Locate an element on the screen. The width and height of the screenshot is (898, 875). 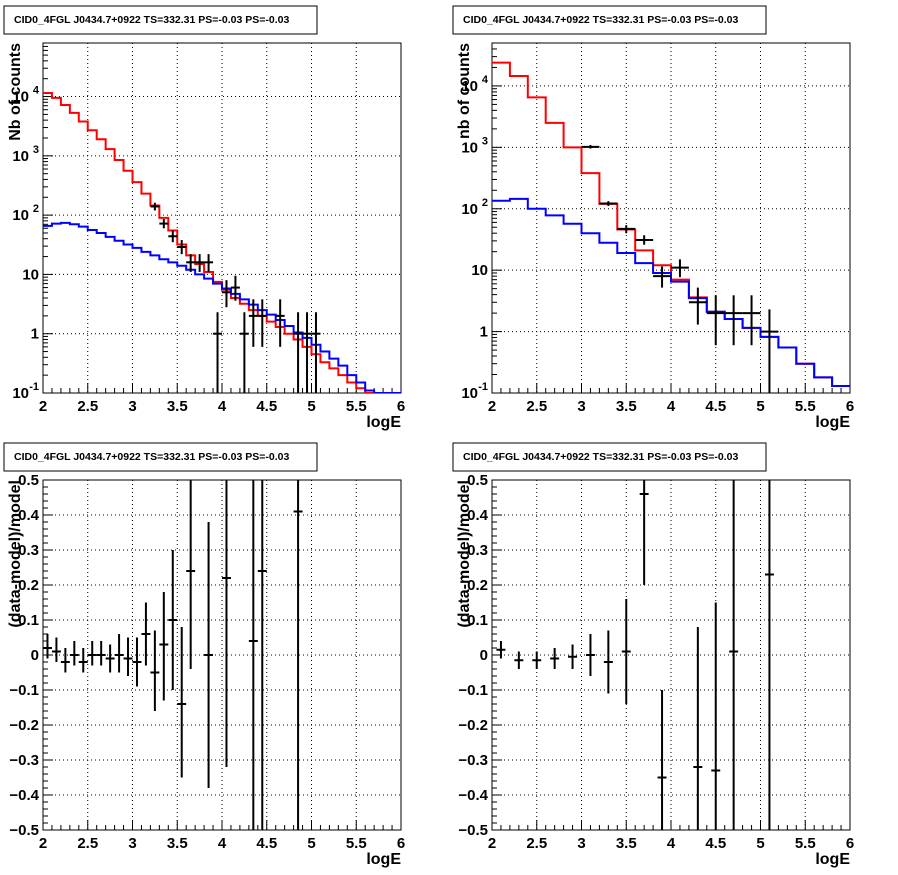
x-tick-label: 3.5 is located at coordinates (626, 843).